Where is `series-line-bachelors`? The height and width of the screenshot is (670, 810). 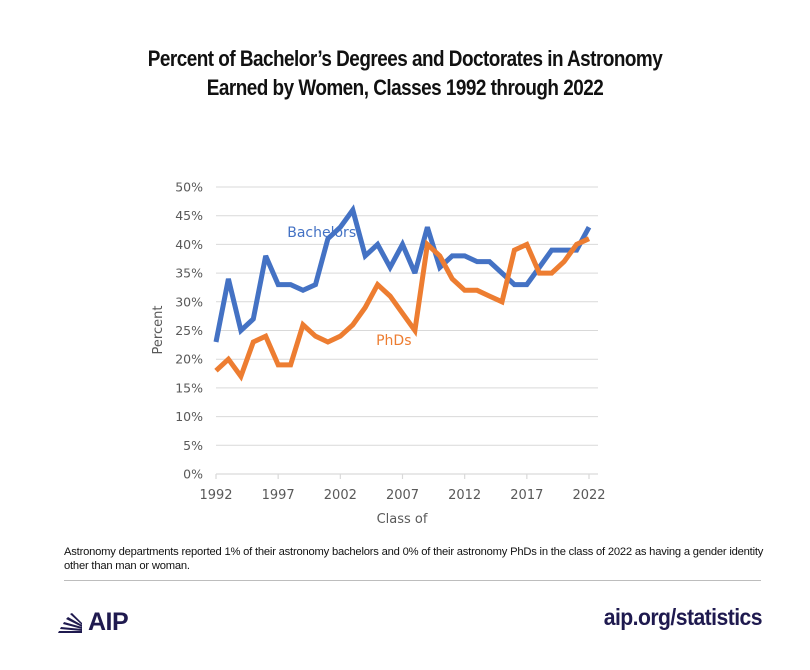
series-line-bachelors is located at coordinates (402, 273).